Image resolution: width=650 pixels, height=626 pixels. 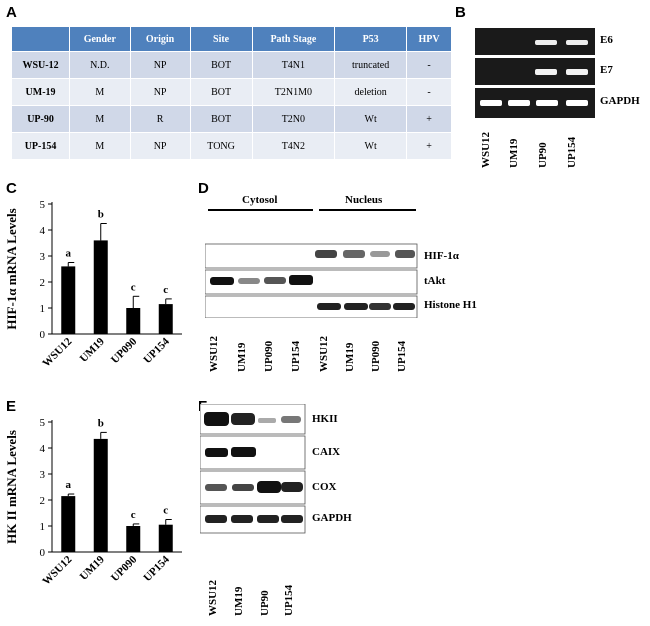 What do you see at coordinates (221, 91) in the screenshot?
I see `table-cell: BOT` at bounding box center [221, 91].